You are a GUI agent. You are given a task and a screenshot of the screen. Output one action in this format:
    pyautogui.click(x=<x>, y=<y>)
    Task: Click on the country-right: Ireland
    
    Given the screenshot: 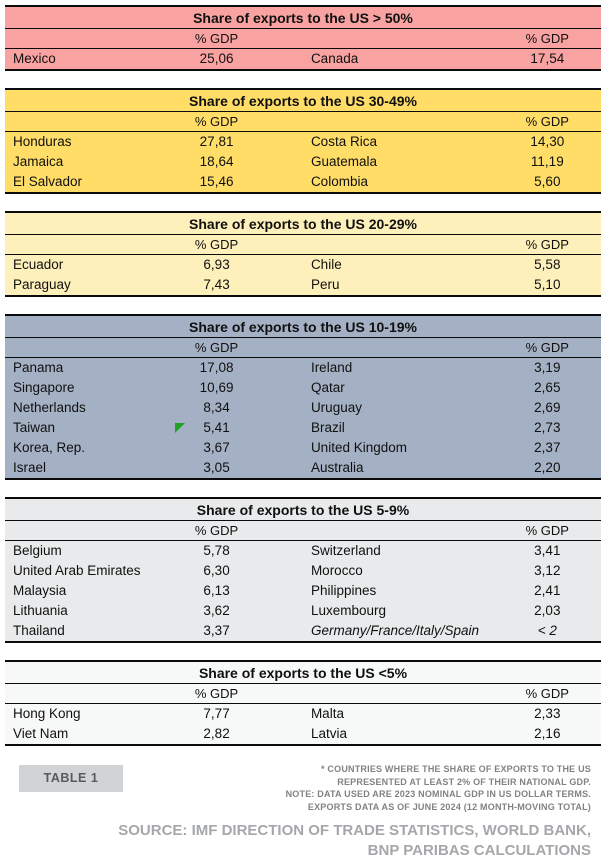 What is the action you would take?
    pyautogui.click(x=331, y=367)
    